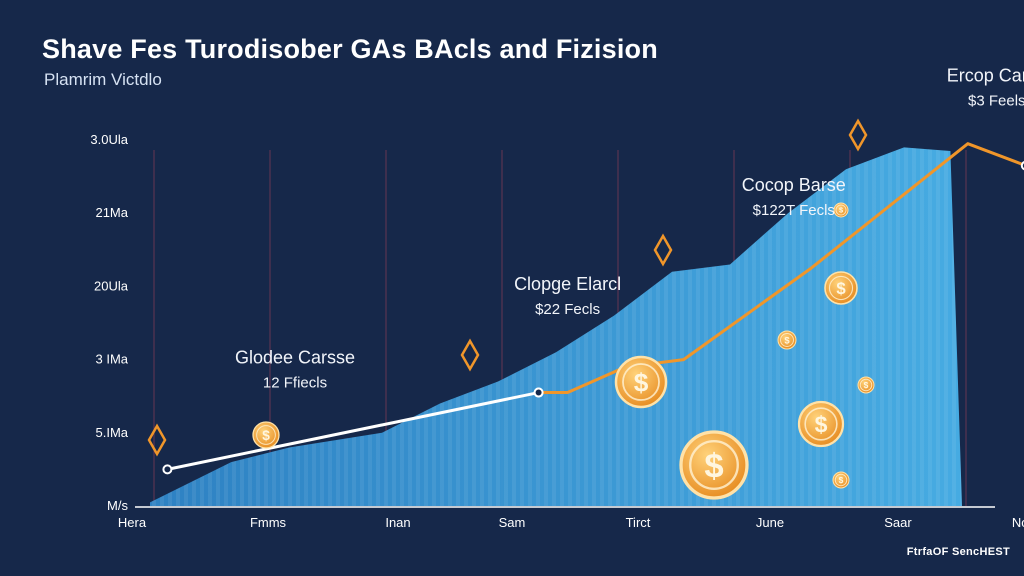 The image size is (1024, 576). Describe the element at coordinates (958, 552) in the screenshot. I see `footer-logo: FtrfaOF SencHEST` at that location.